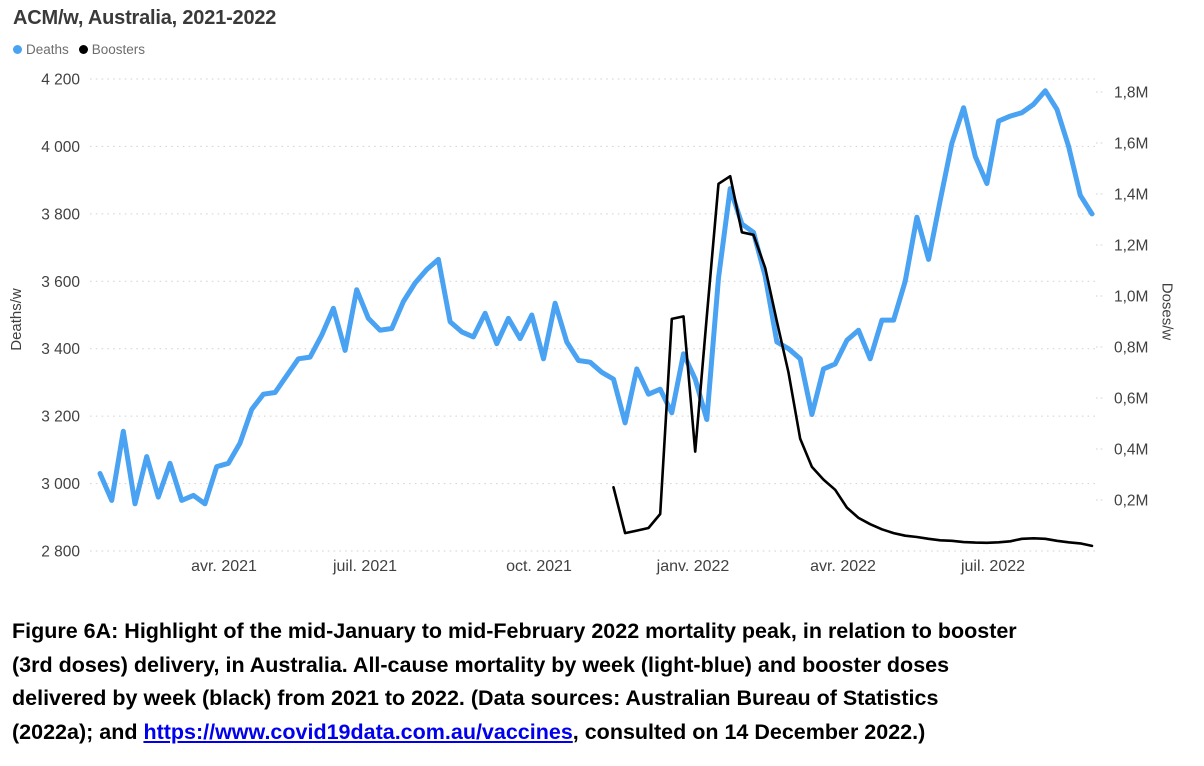 Image resolution: width=1204 pixels, height=766 pixels. I want to click on legend-label: Deaths, so click(47, 49).